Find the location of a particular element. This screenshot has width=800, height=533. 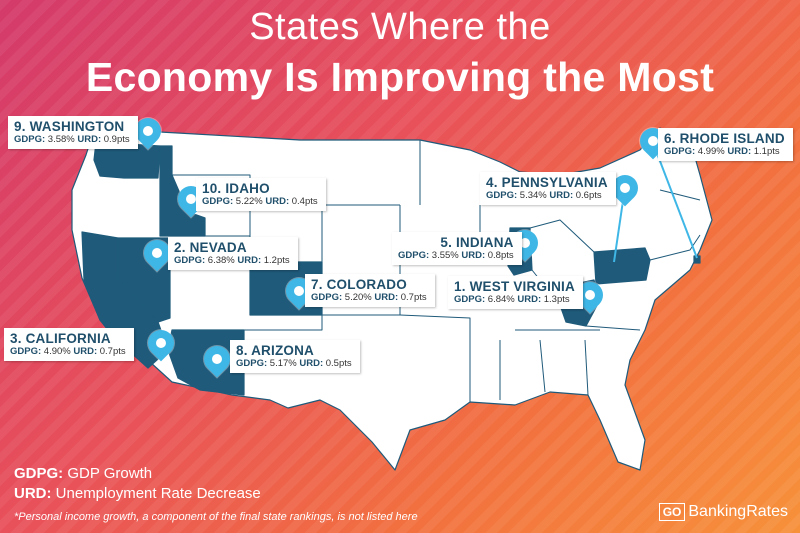

state-stats: GDPG: 5.20% URD: 0.7pts is located at coordinates (369, 297).